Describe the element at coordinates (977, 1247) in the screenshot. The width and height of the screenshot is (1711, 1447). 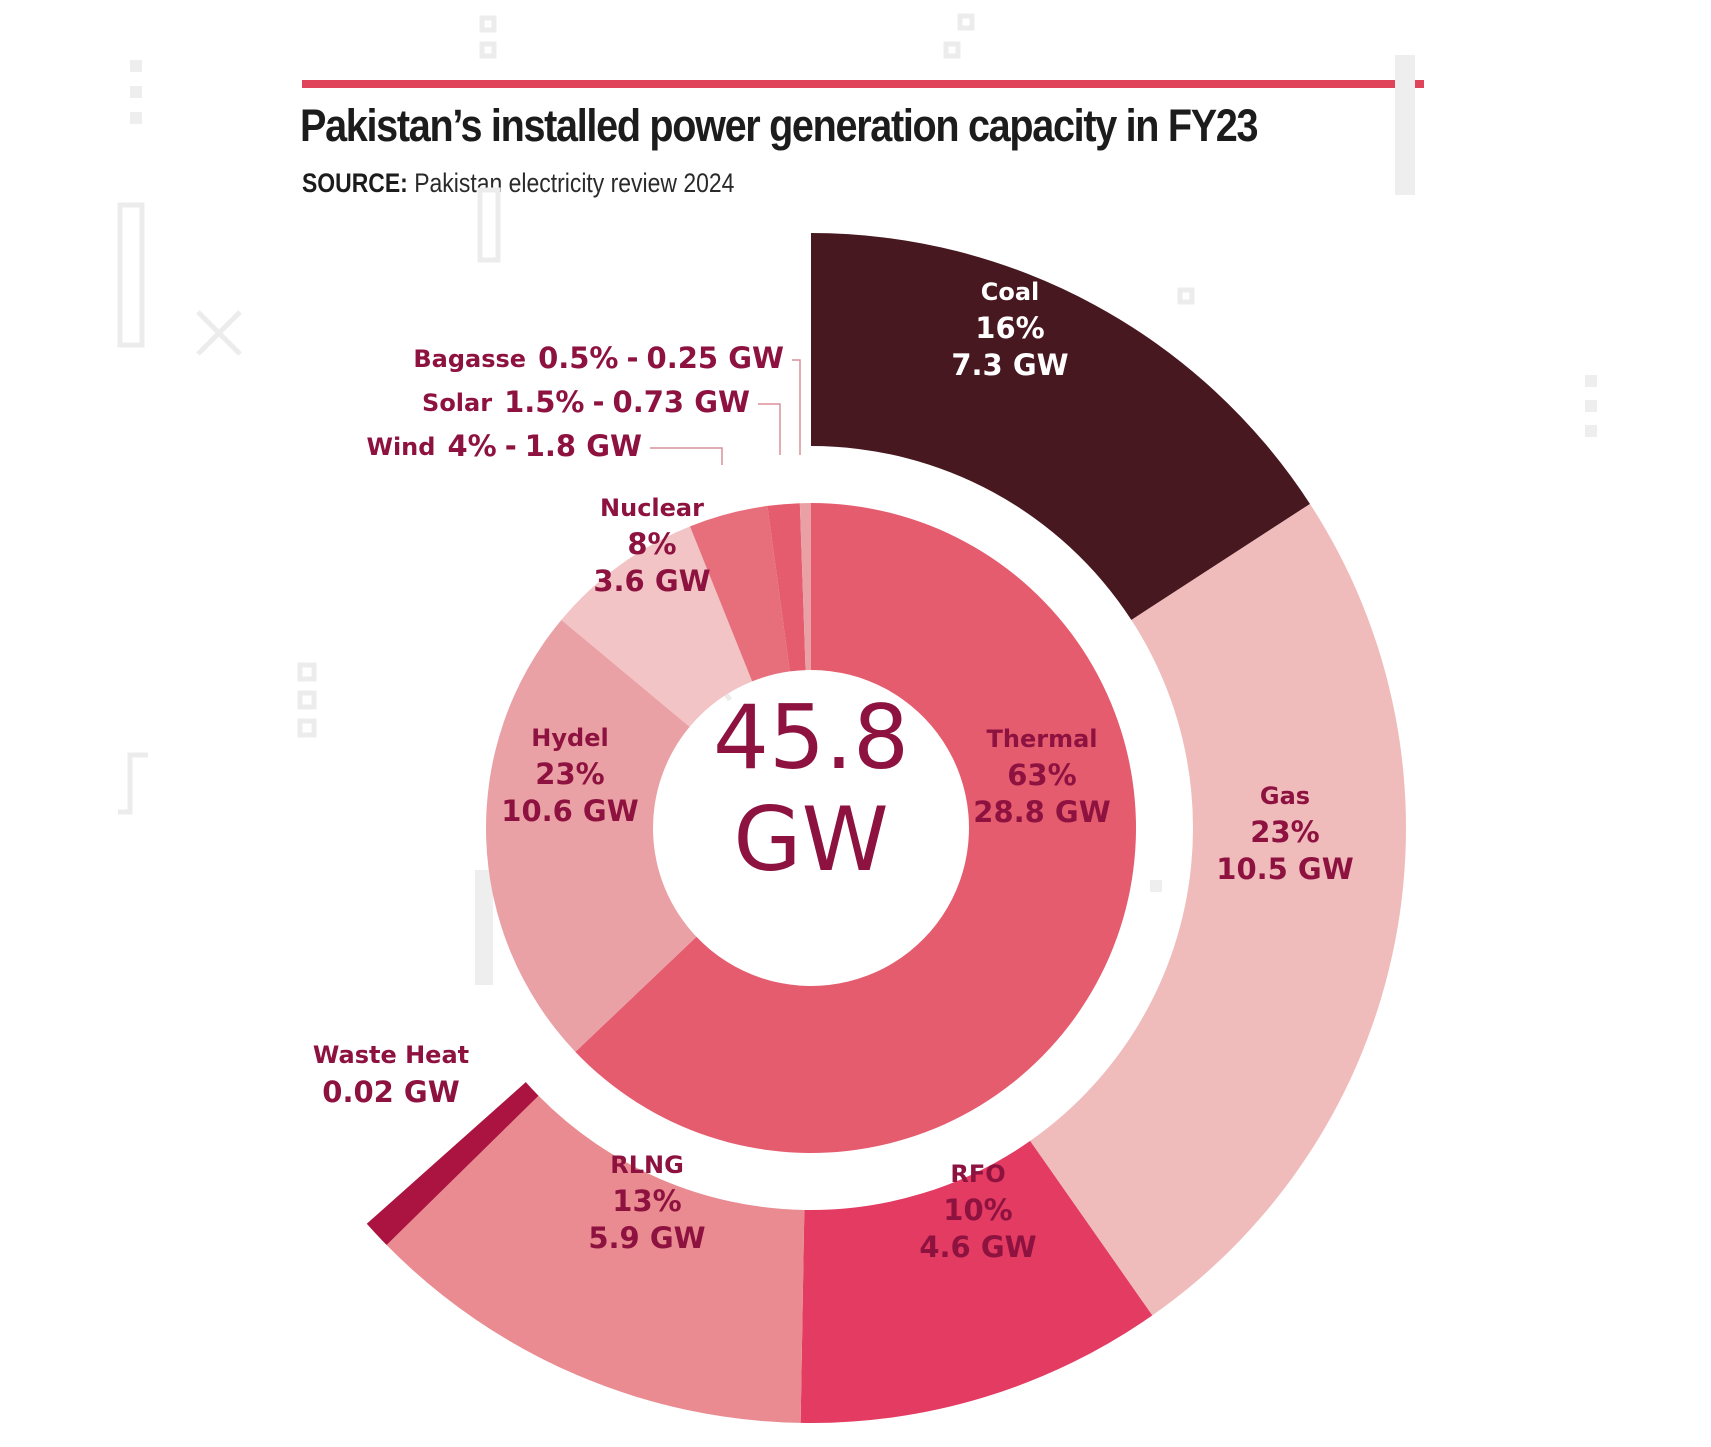
I see `label-rfo-capacity: 4.6 GW` at that location.